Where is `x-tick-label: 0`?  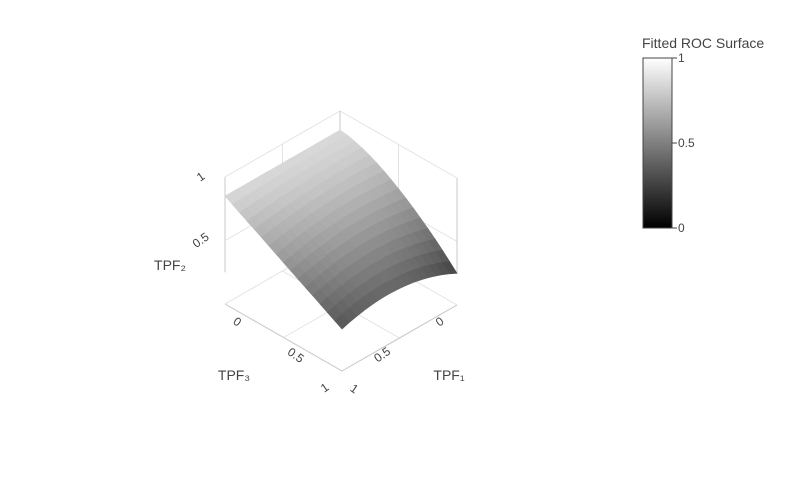 x-tick-label: 0 is located at coordinates (238, 321).